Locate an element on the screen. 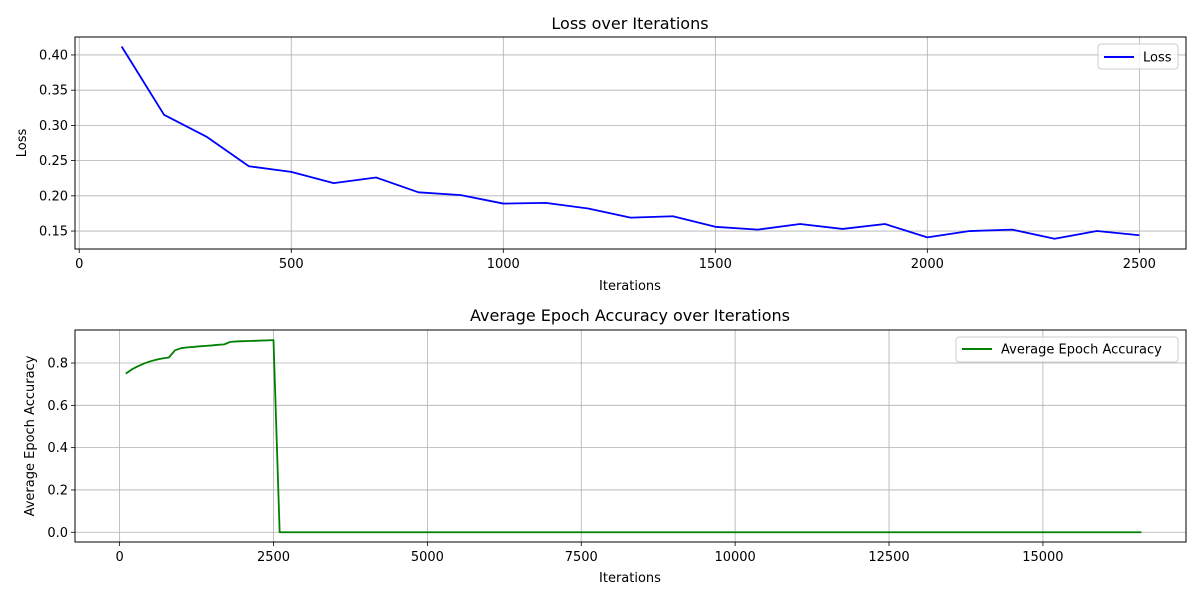  accuracy-chart-legend-box is located at coordinates (1067, 349).